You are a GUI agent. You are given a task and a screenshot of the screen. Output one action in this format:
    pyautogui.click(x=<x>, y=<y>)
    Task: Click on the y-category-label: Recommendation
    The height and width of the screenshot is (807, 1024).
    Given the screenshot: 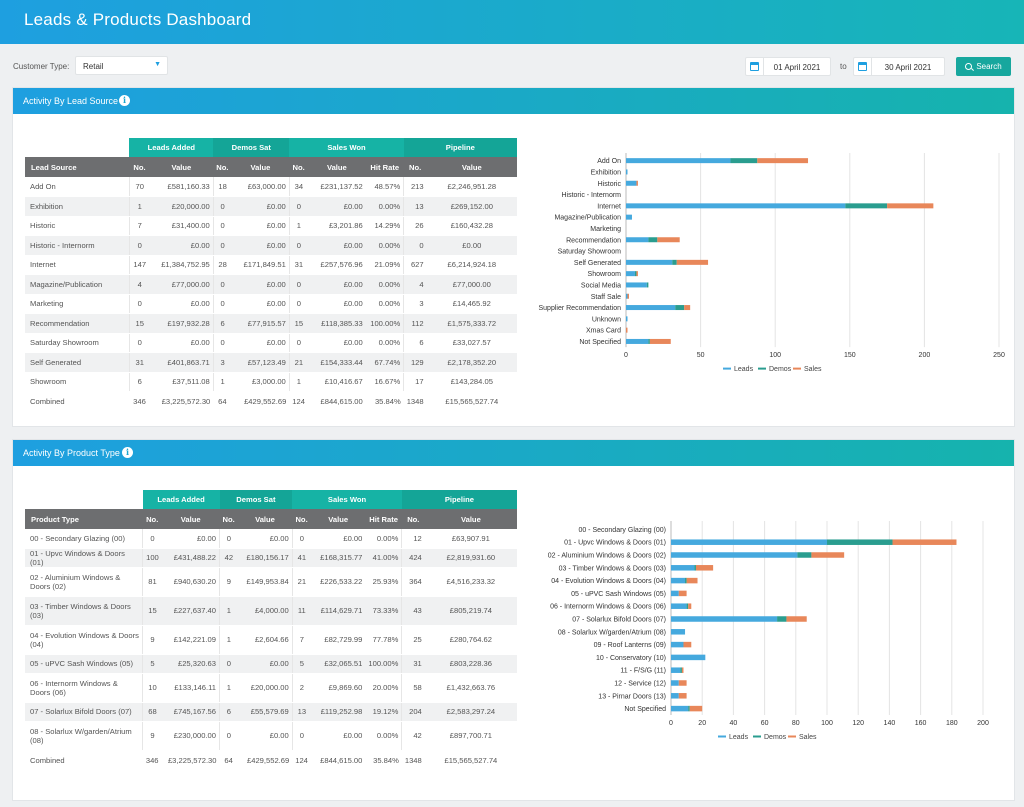 What is the action you would take?
    pyautogui.click(x=593, y=240)
    